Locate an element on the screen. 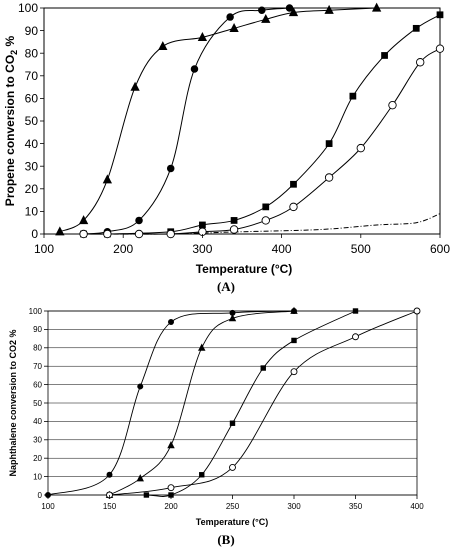 Image resolution: width=453 pixels, height=550 pixels. x-tick-label: 600 is located at coordinates (440, 249).